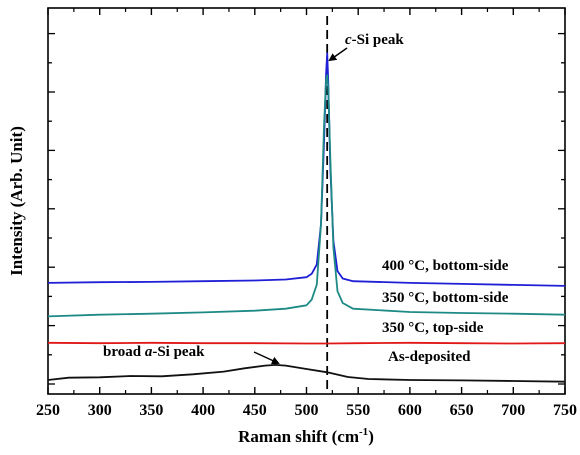  What do you see at coordinates (255, 410) in the screenshot?
I see `x-tick-label: 450` at bounding box center [255, 410].